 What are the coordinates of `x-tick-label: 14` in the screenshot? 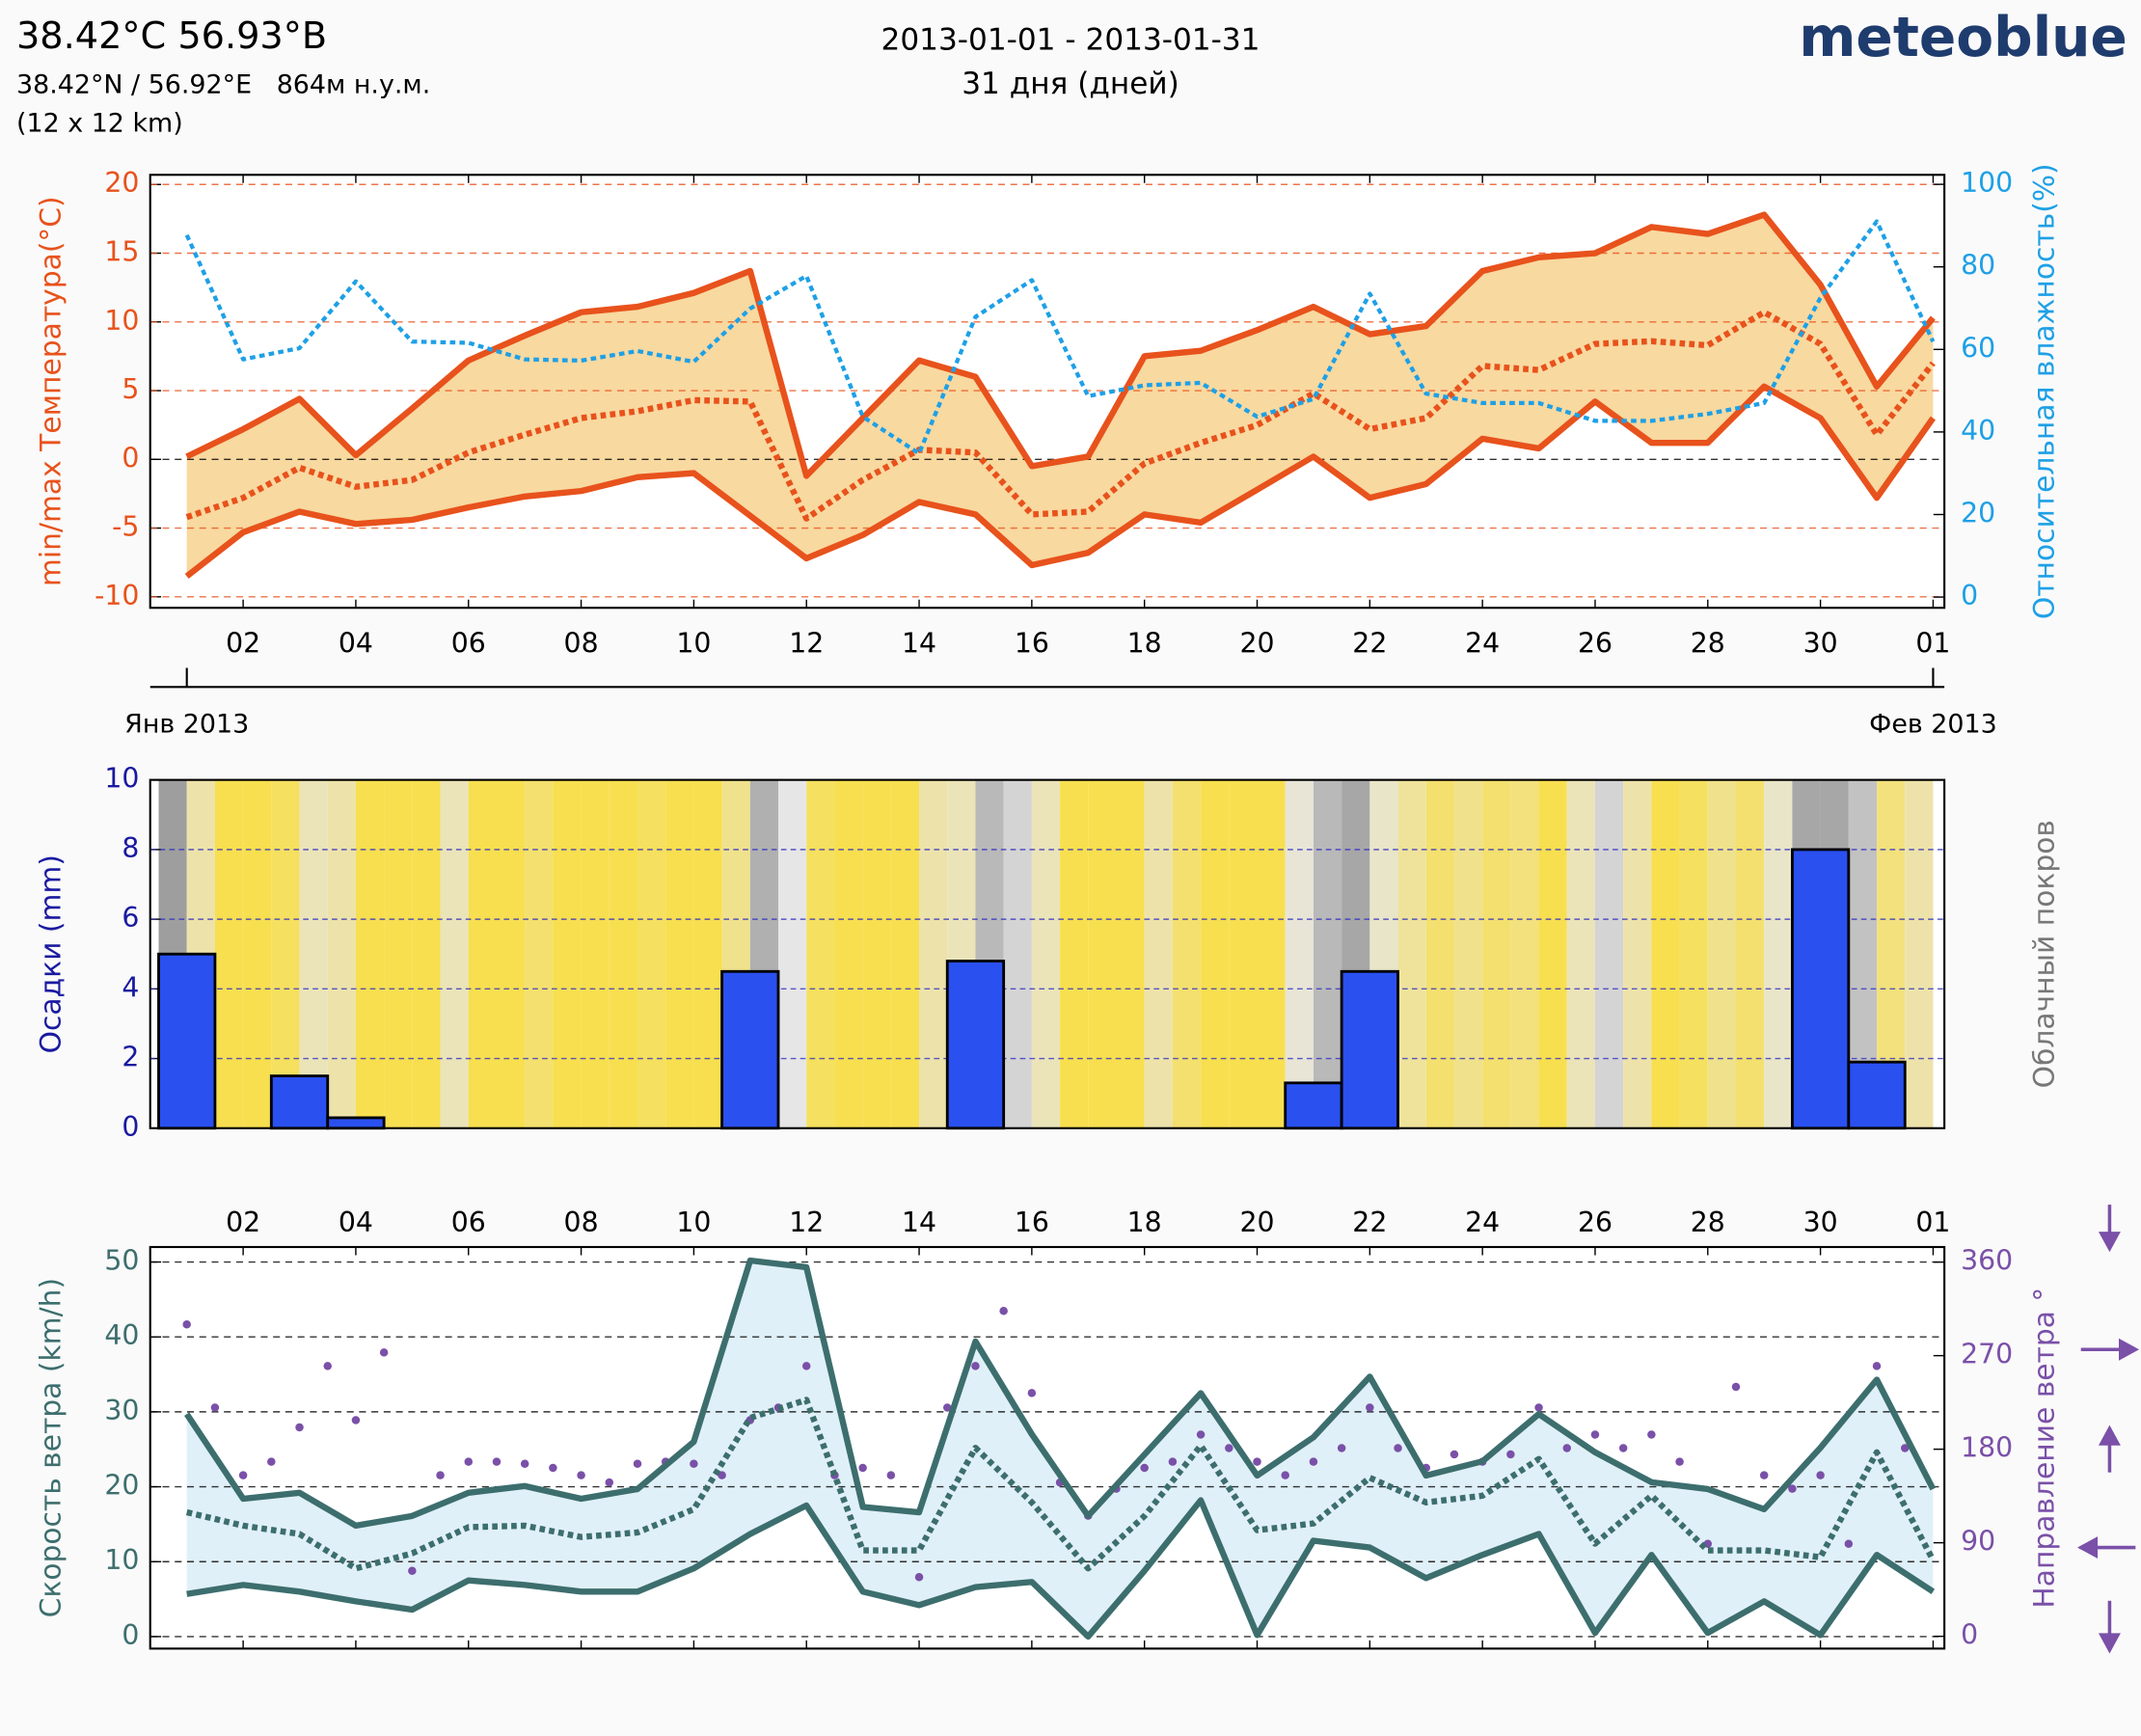 It's located at (919, 643).